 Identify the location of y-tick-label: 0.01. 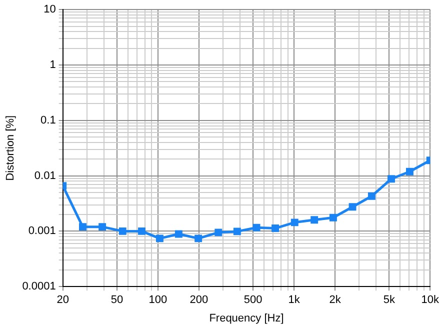
(45, 176).